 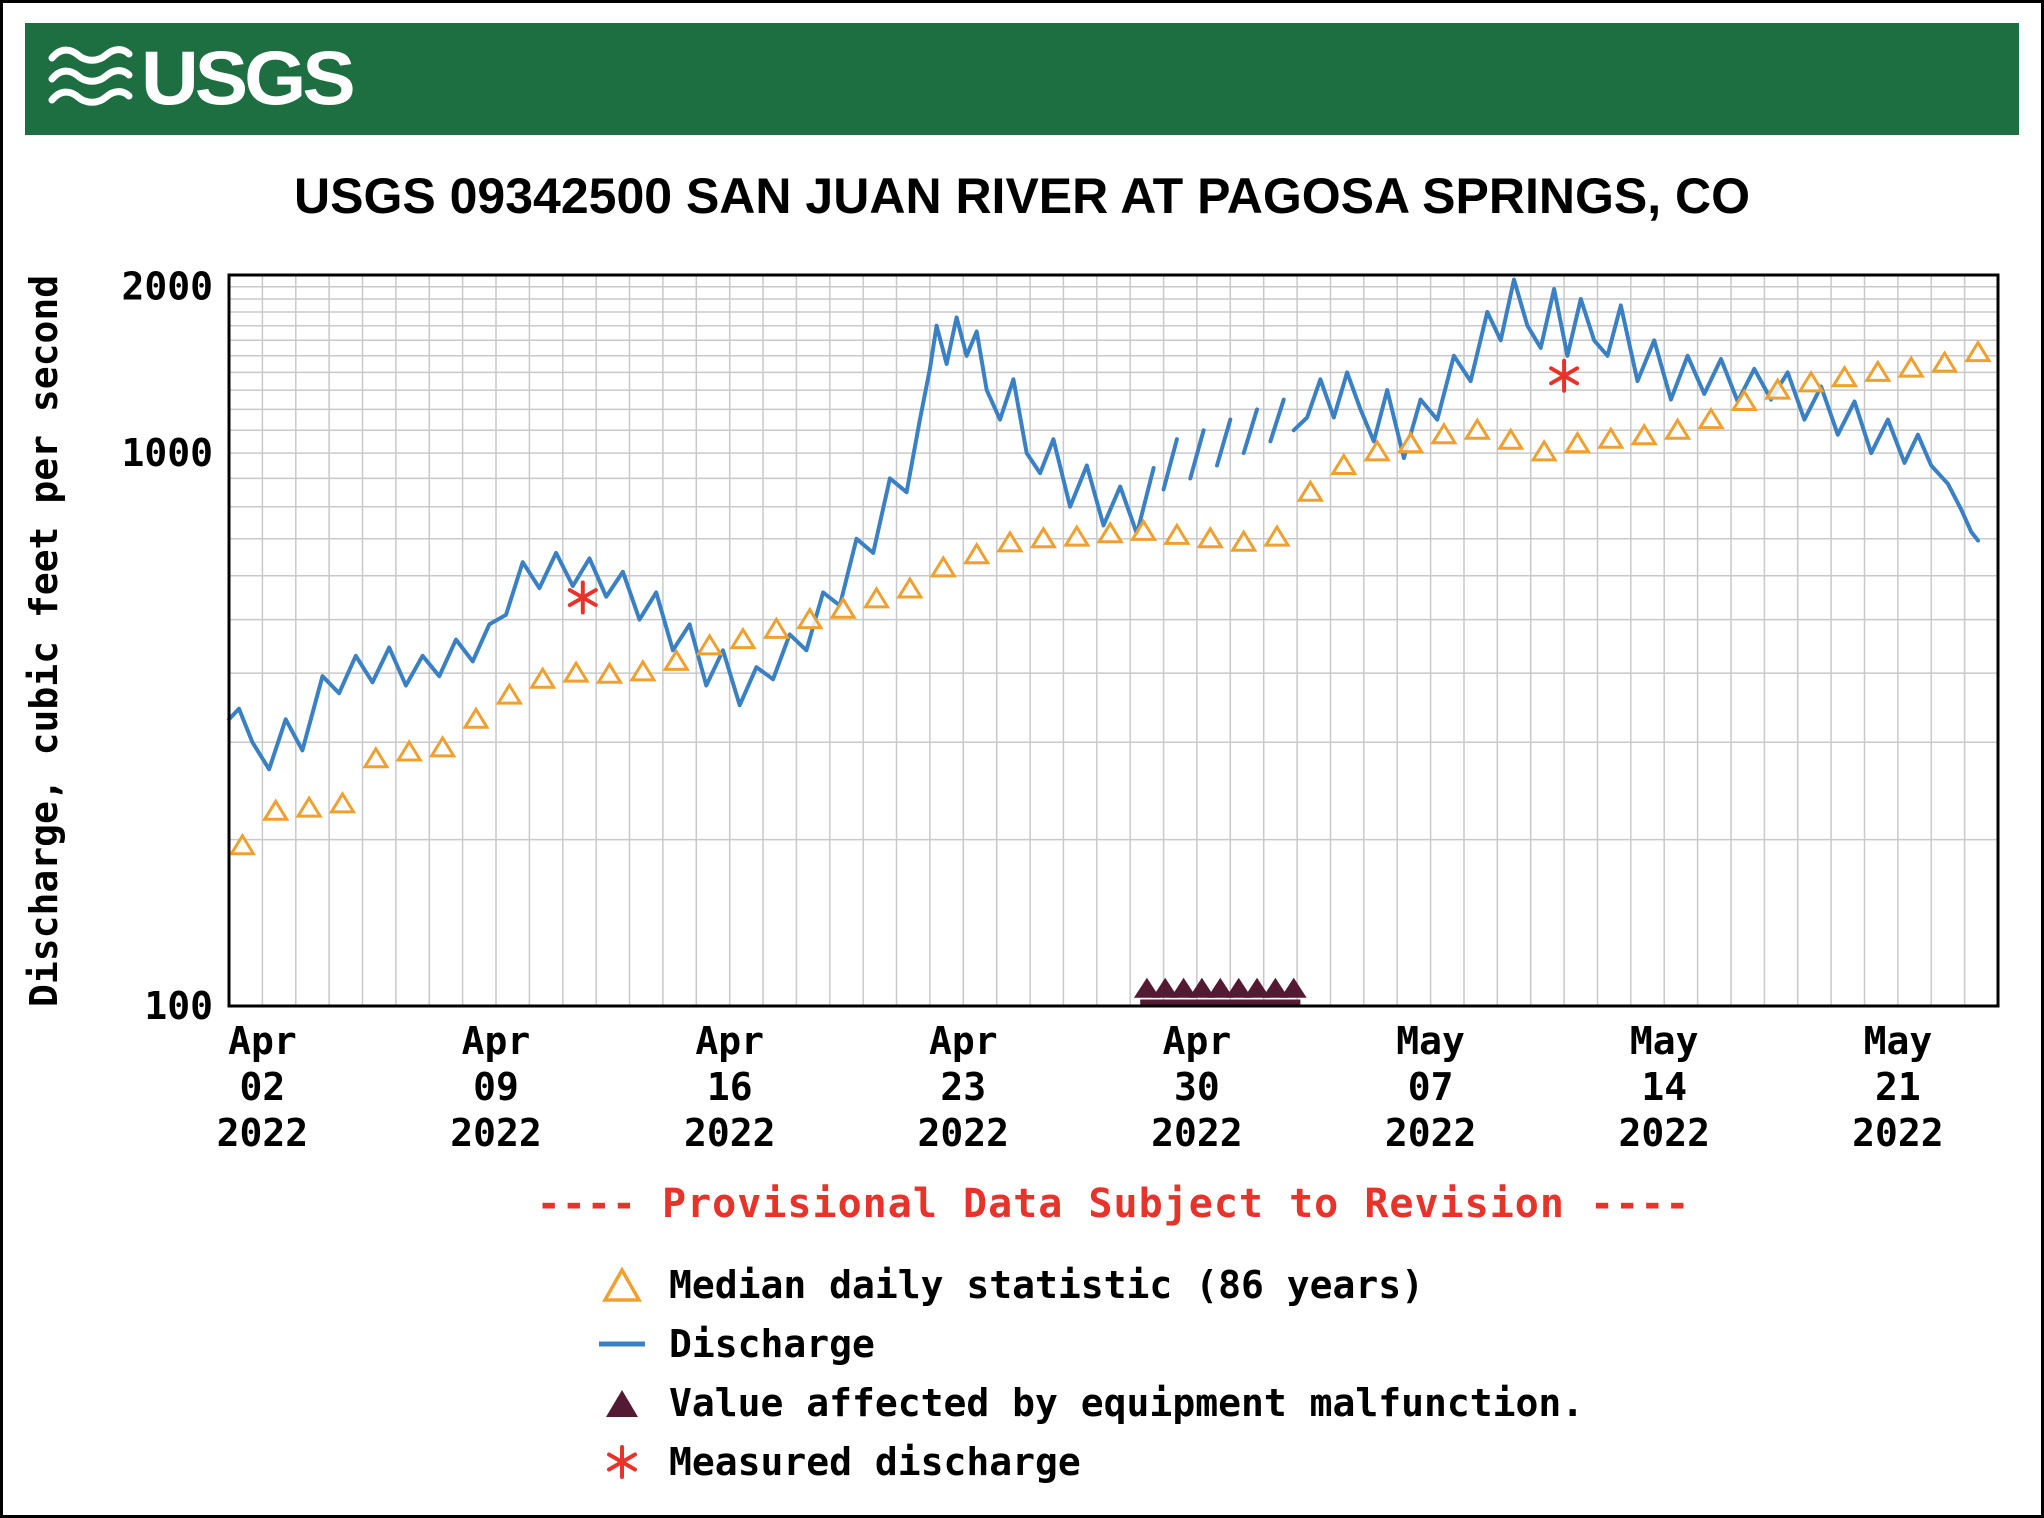 I want to click on measured-asterisk-icon, so click(x=622, y=1462).